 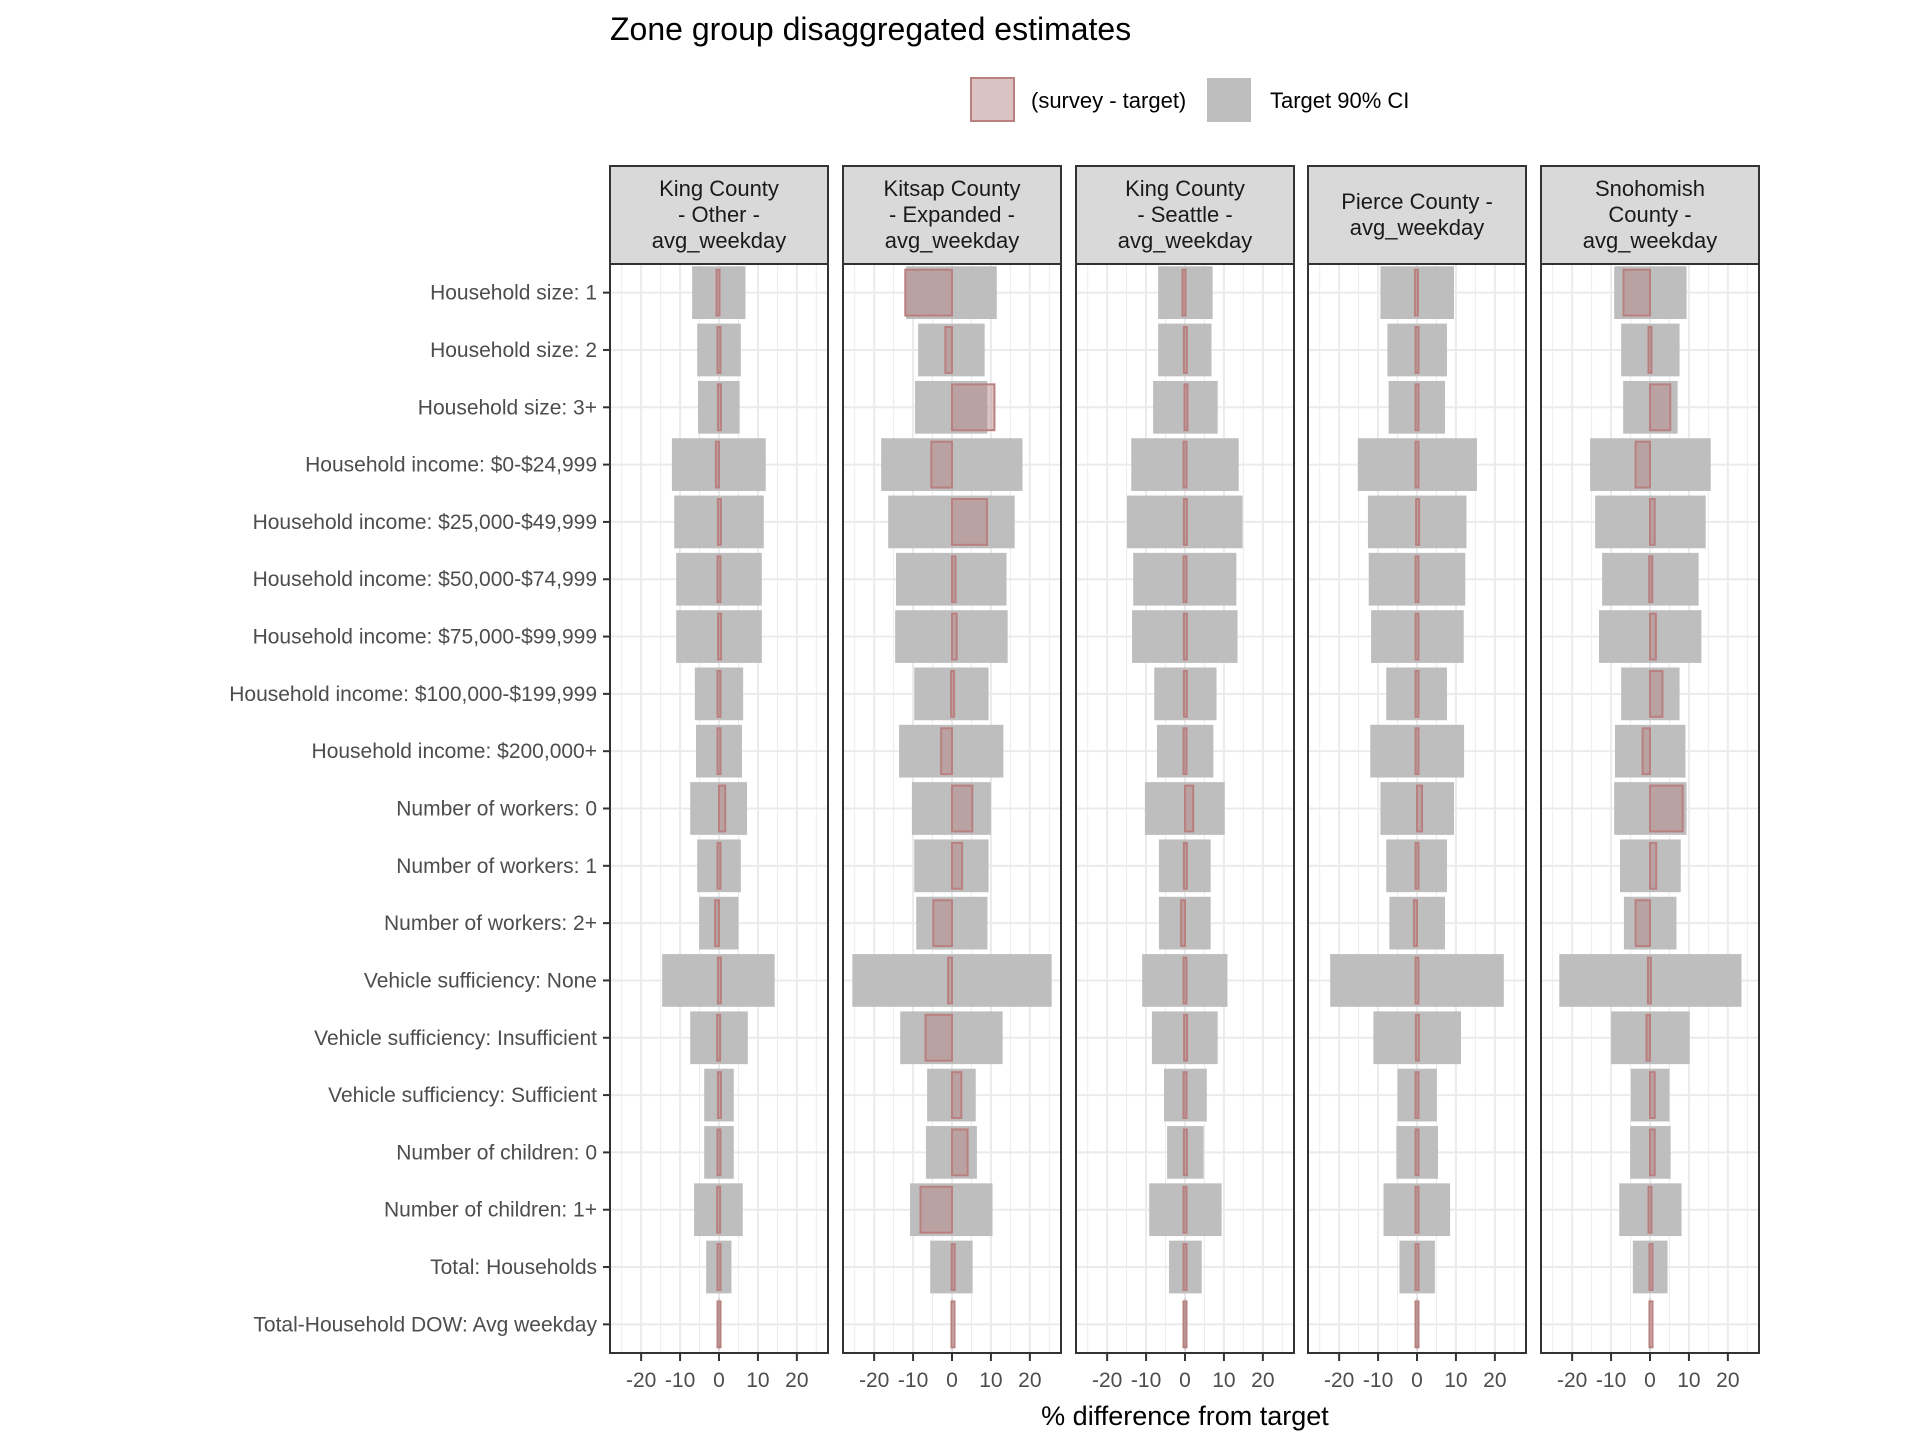 What do you see at coordinates (451, 465) in the screenshot?
I see `y-tick-label: Household income: $0-$24,999` at bounding box center [451, 465].